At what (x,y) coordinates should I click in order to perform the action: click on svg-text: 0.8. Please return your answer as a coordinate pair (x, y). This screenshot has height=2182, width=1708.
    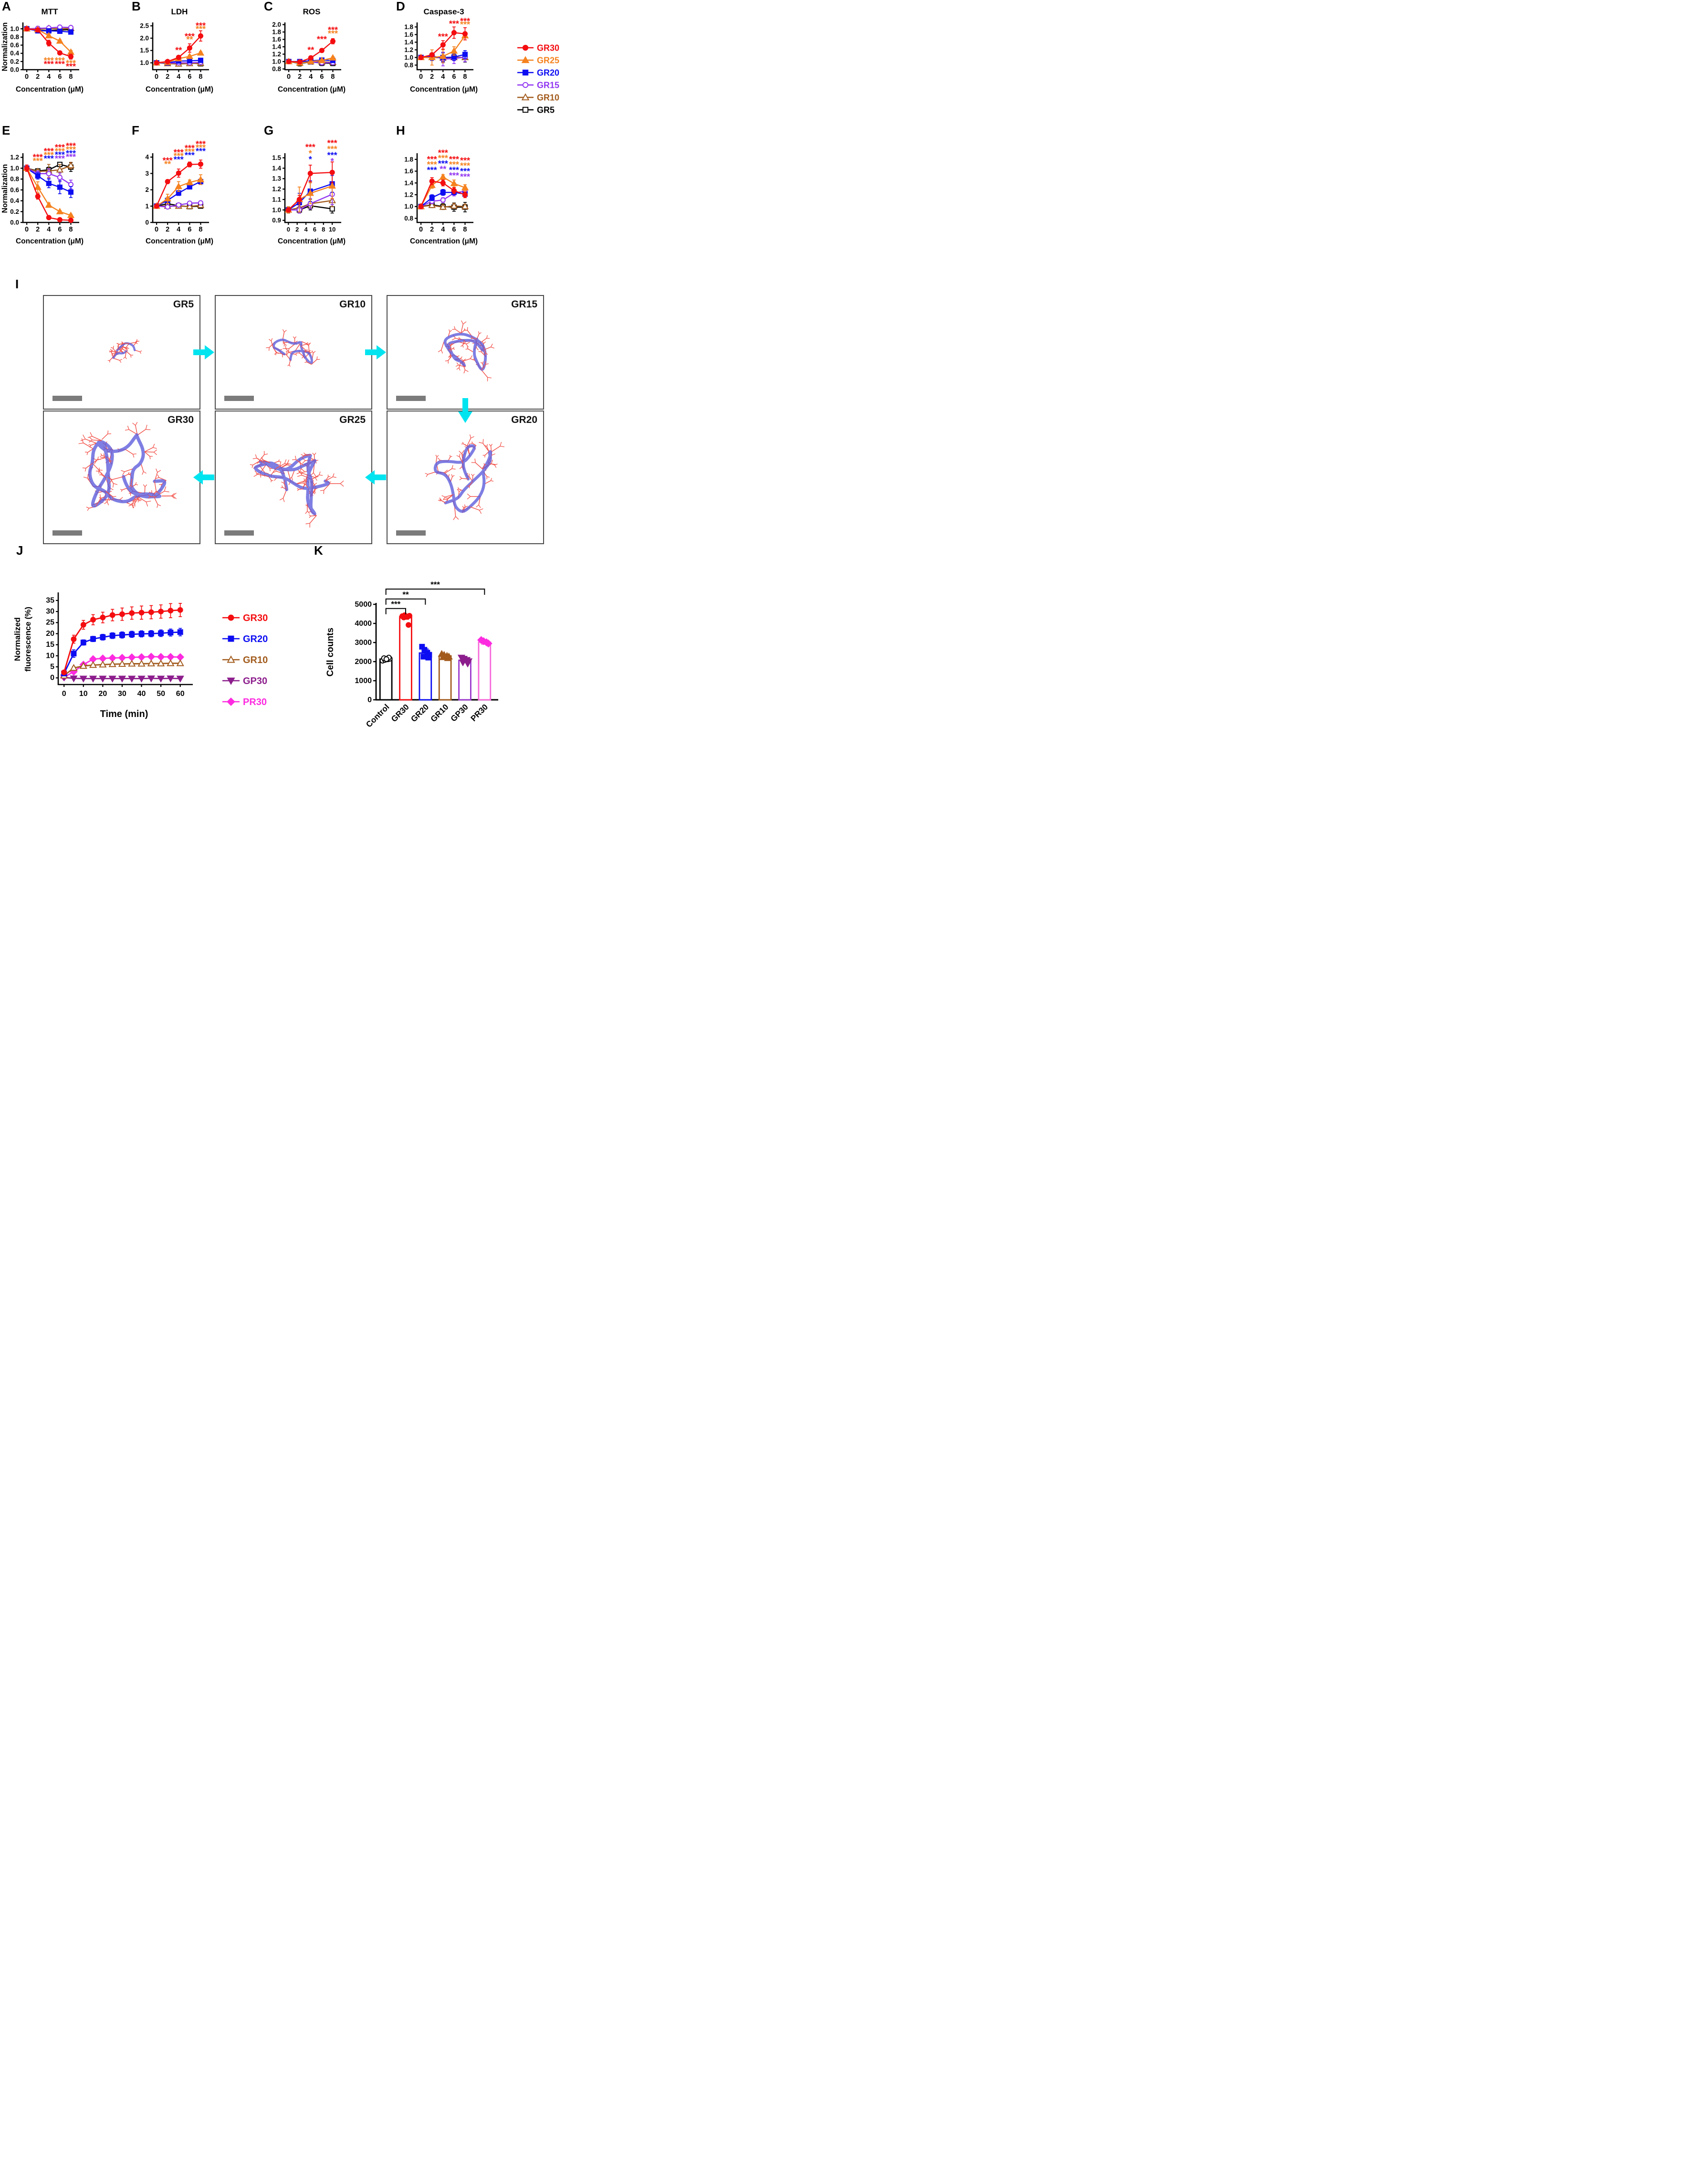
    Looking at the image, I should click on (14, 37).